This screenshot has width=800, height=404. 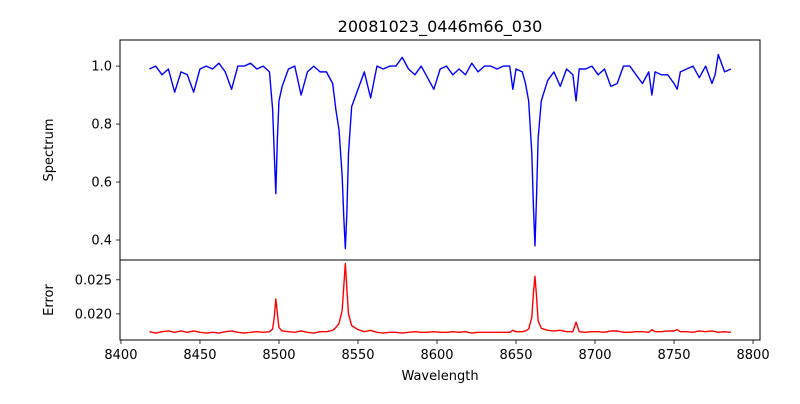 What do you see at coordinates (49, 300) in the screenshot?
I see `error-y-axis-label: Error` at bounding box center [49, 300].